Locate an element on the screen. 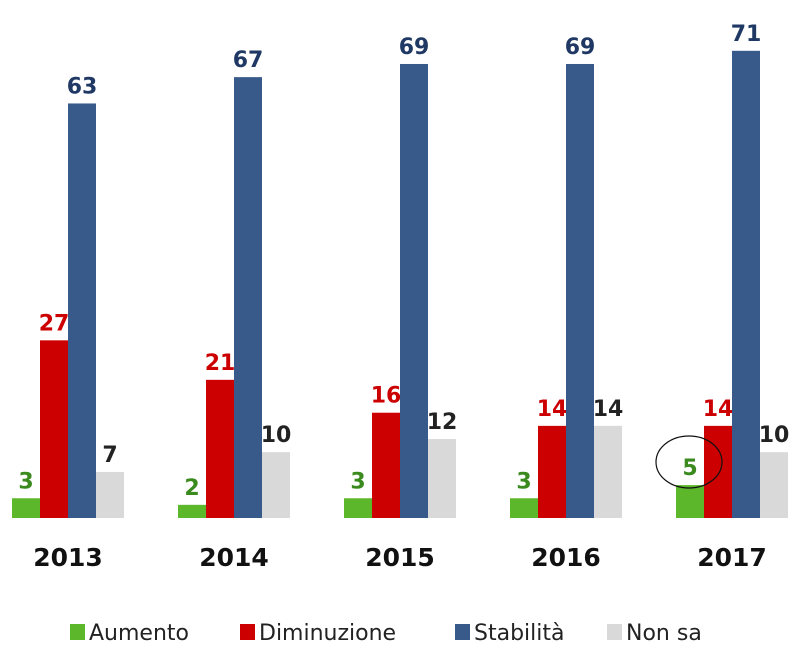 The width and height of the screenshot is (796, 645). value-label: 2 is located at coordinates (191, 488).